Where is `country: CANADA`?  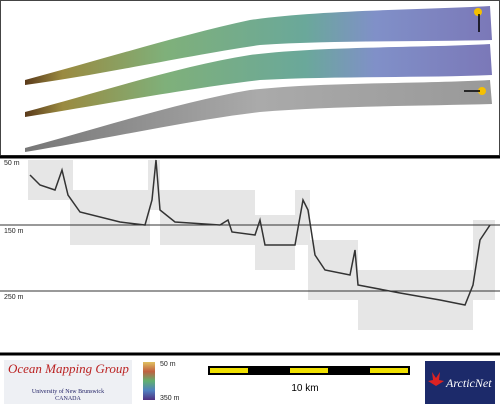
country: CANADA is located at coordinates (68, 399).